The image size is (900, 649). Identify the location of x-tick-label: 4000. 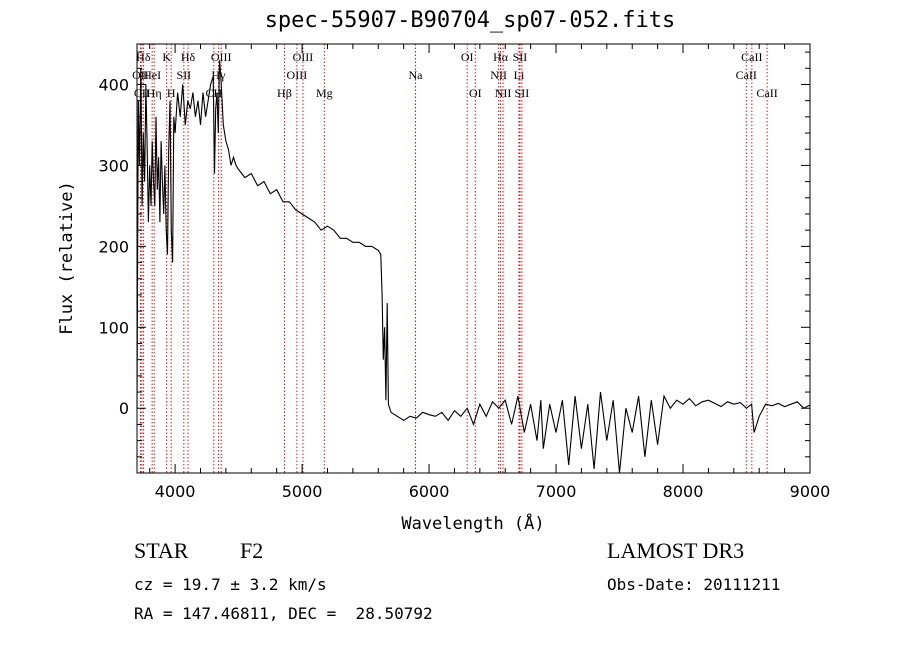
(175, 491).